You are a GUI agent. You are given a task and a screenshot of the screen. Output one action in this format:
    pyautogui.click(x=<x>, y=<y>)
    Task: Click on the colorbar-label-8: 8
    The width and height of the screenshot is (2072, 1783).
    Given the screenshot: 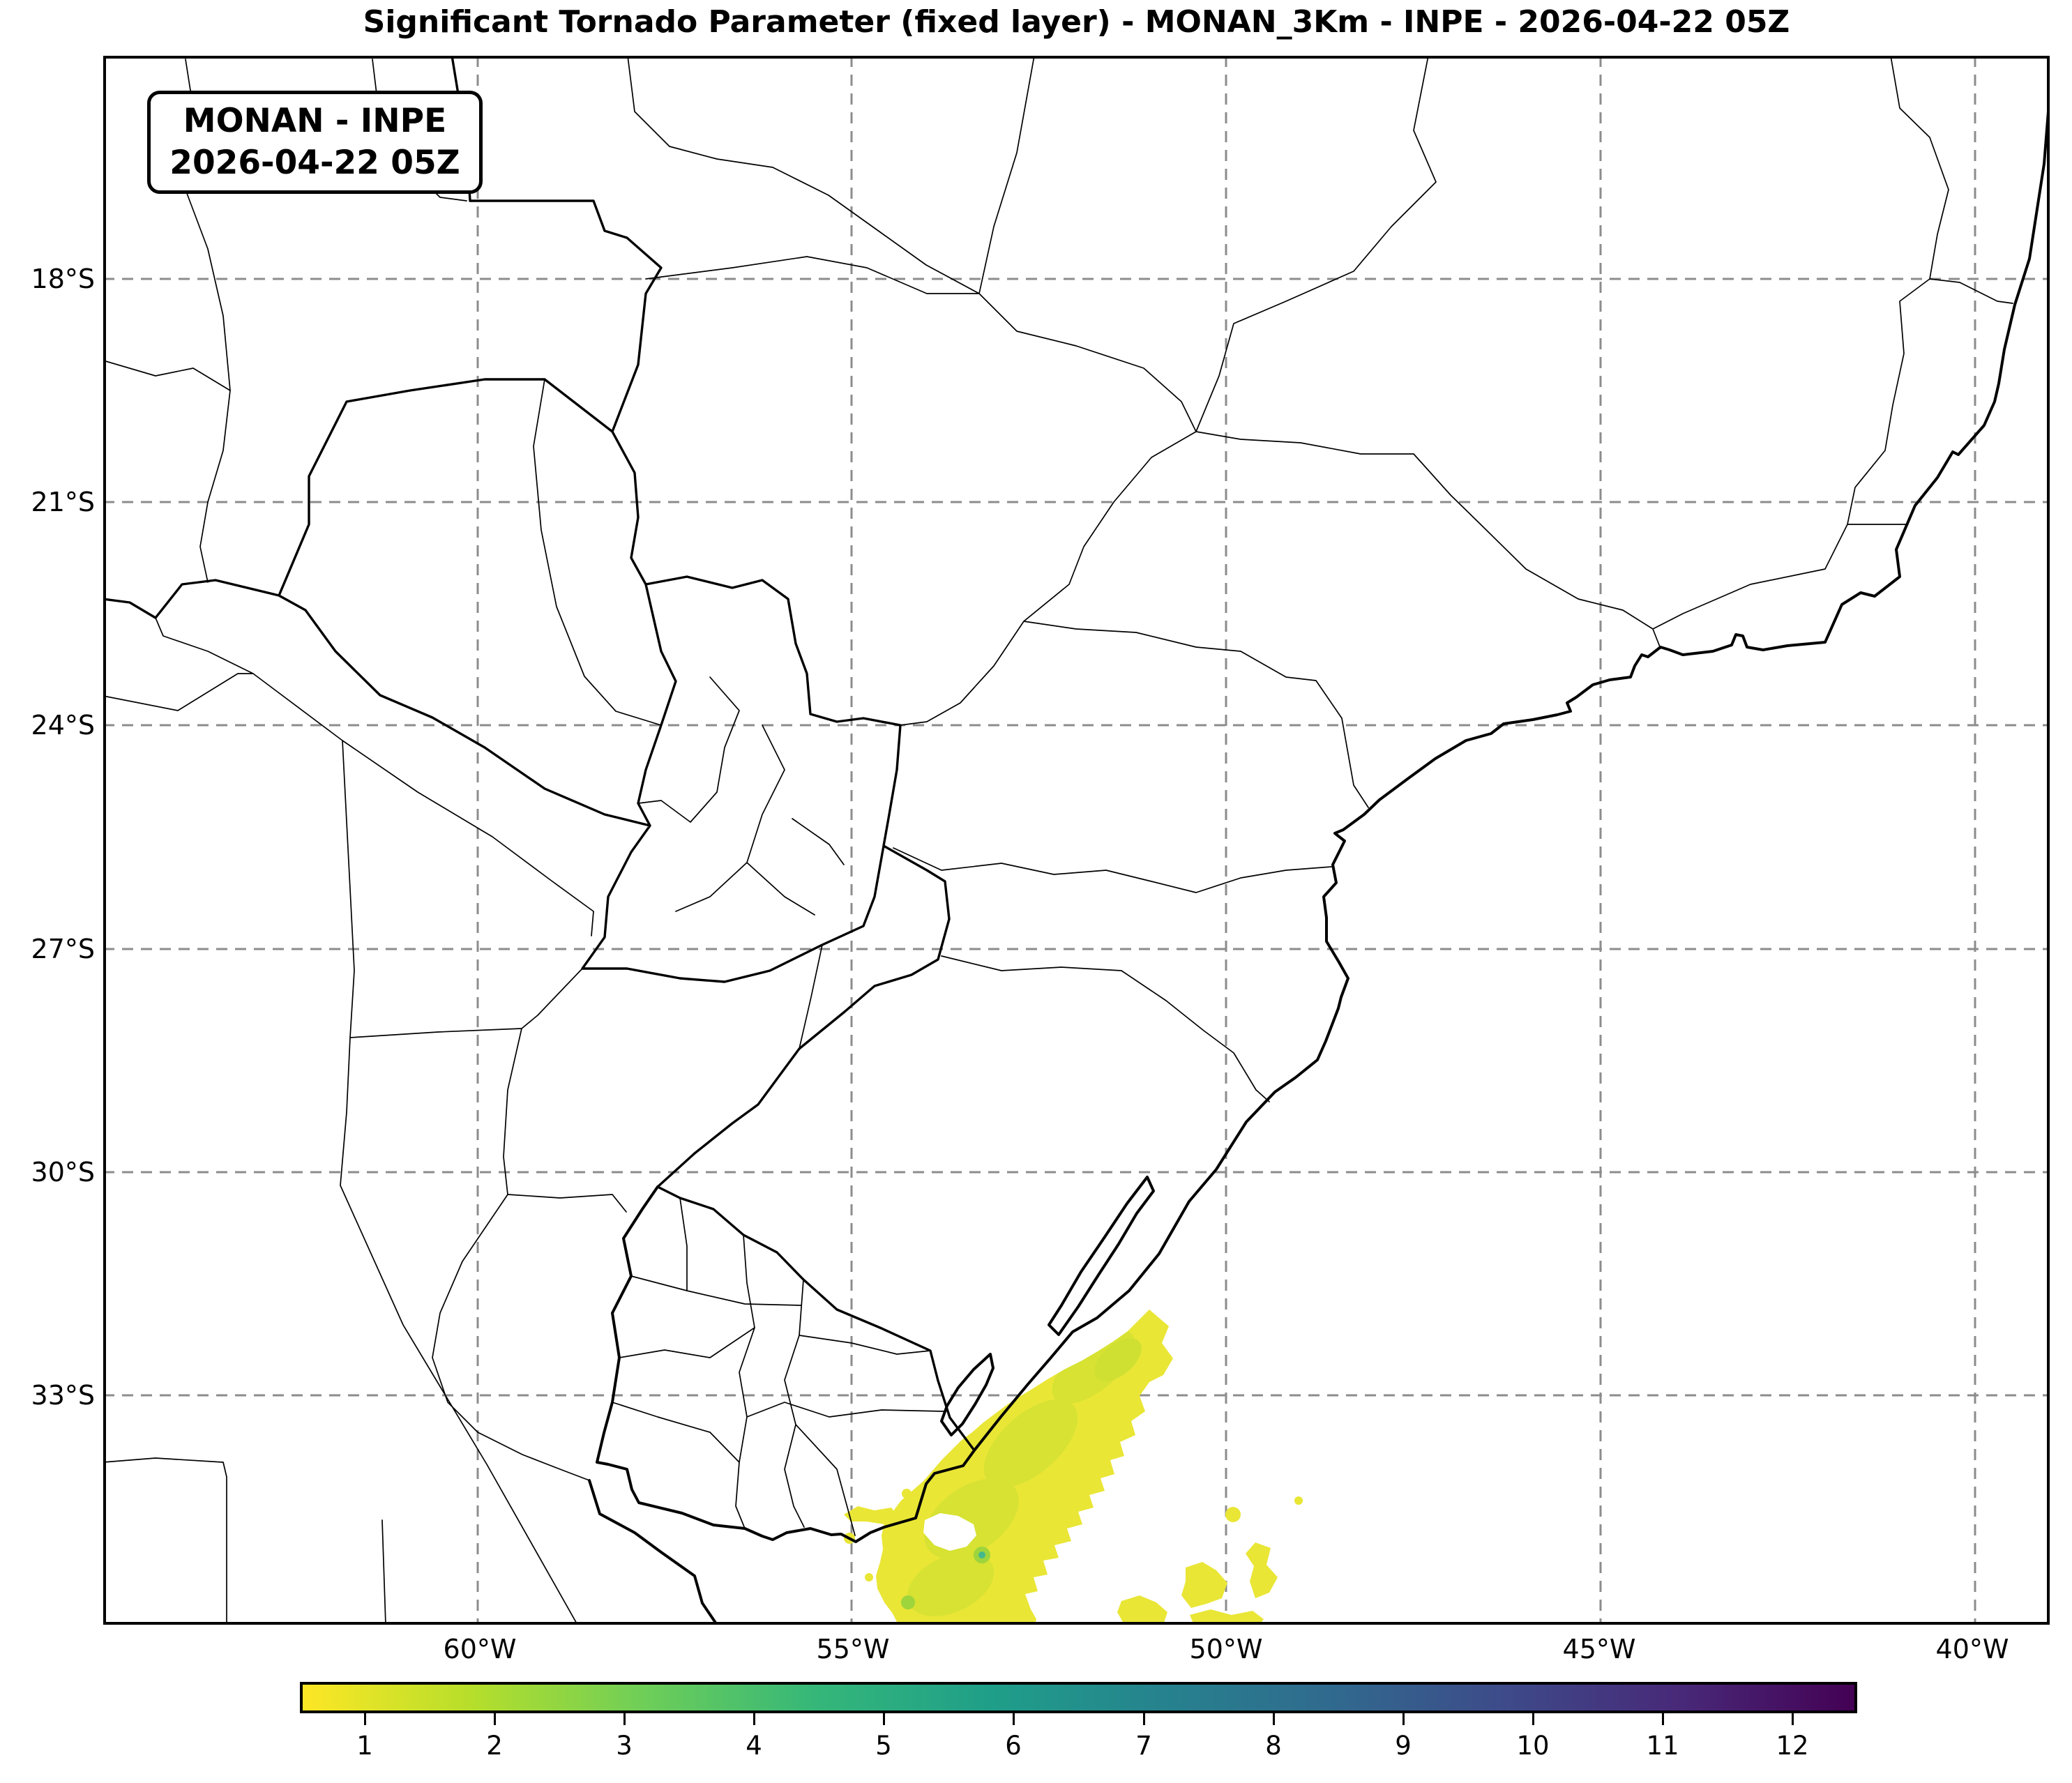 What is the action you would take?
    pyautogui.click(x=1273, y=1746)
    